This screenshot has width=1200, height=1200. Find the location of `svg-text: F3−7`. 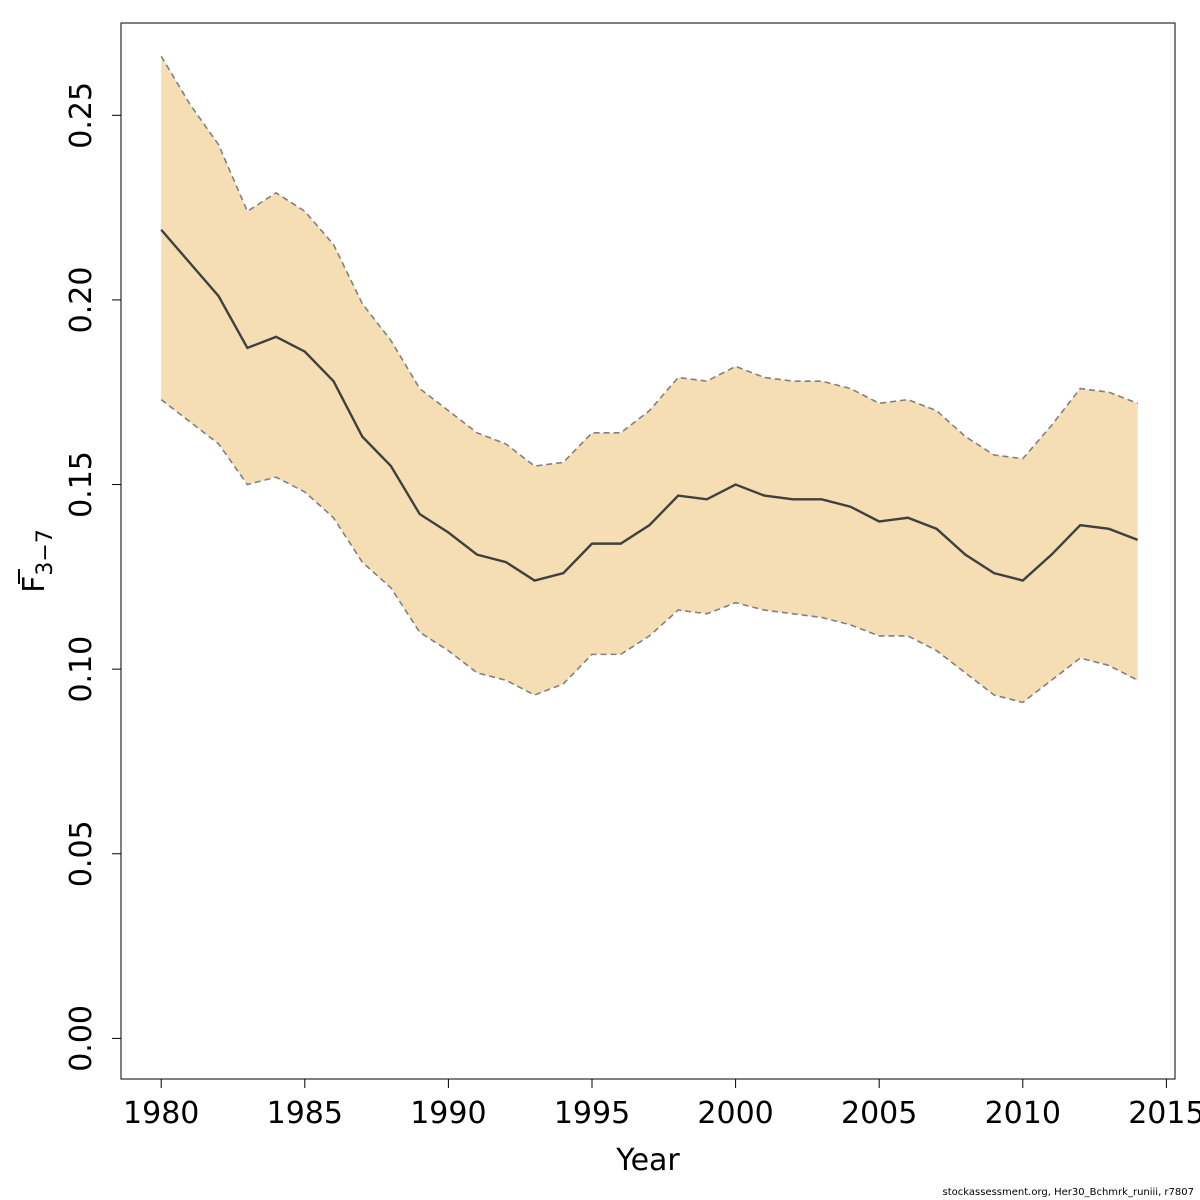

svg-text: F3−7 is located at coordinates (37, 561).